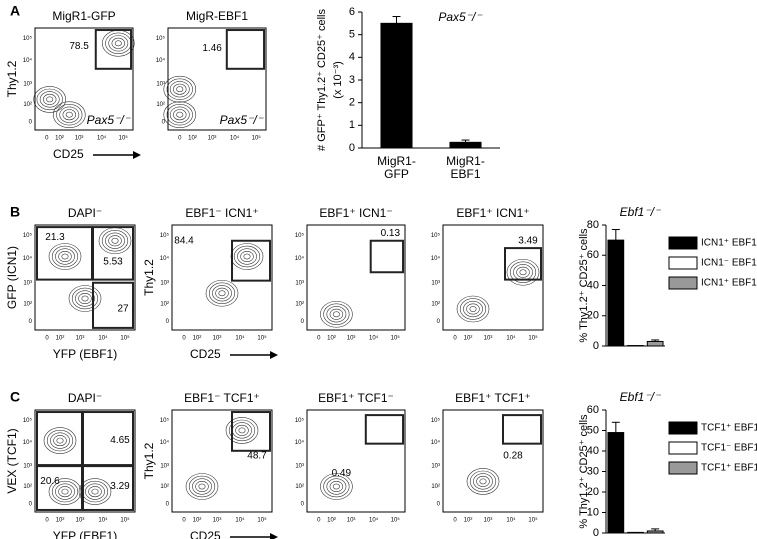 The height and width of the screenshot is (539, 757). What do you see at coordinates (729, 283) in the screenshot?
I see `legend-label: ICN1⁺ EBF1⁺` at bounding box center [729, 283].